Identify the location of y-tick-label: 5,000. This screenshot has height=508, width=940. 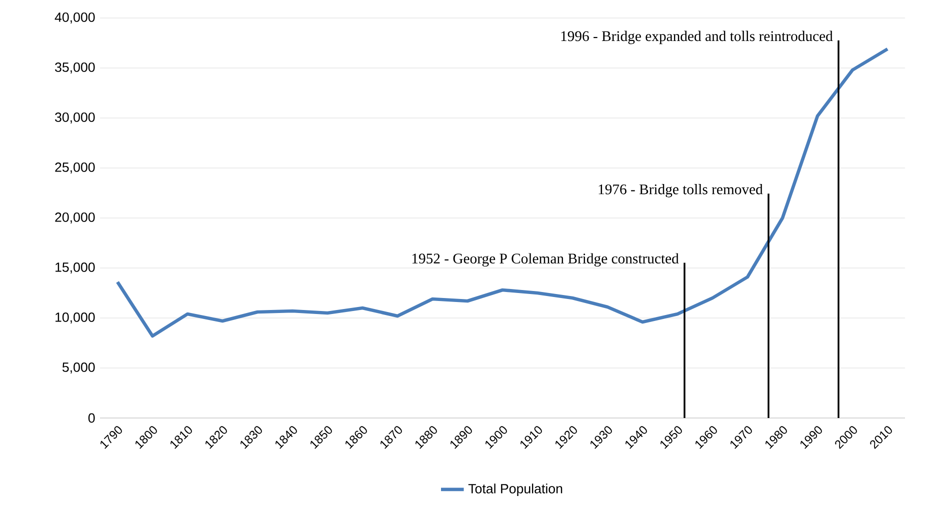
(78, 368).